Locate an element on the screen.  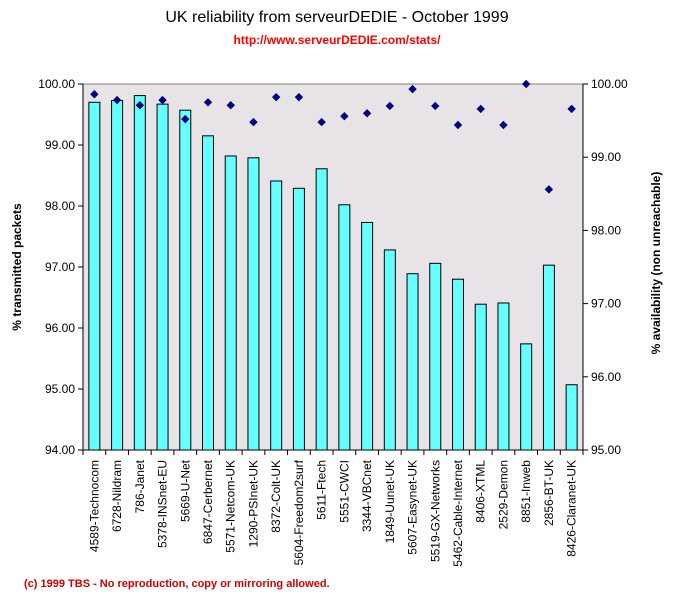
right-axis-title: % availability (non unreachable) is located at coordinates (656, 263).